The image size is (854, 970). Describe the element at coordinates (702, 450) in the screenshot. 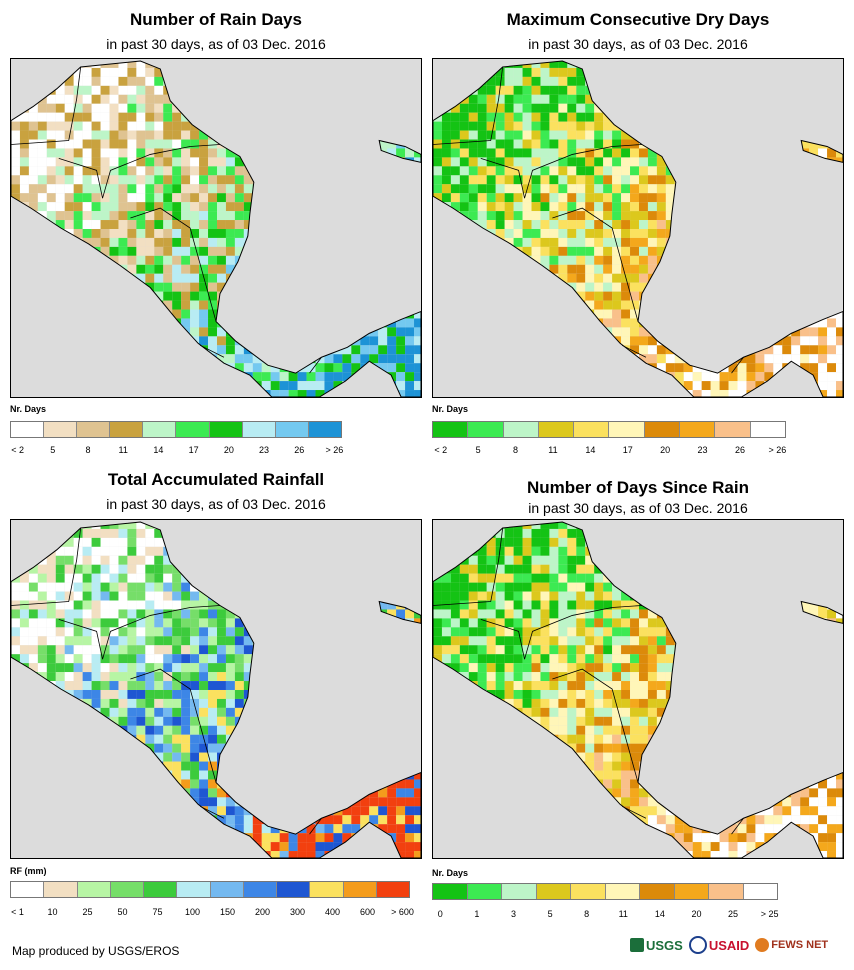

I see `legend-tick: 23` at that location.